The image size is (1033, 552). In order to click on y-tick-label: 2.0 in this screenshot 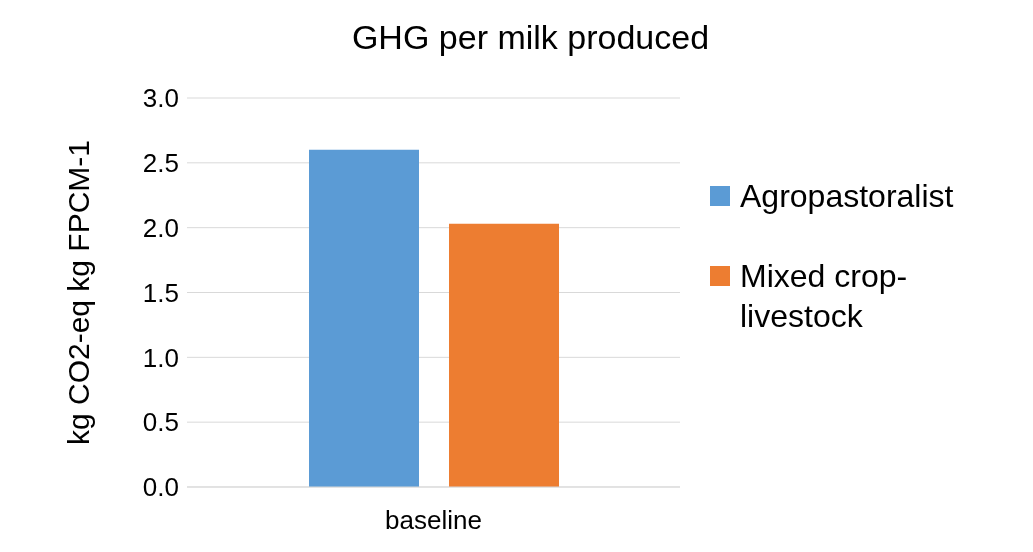, I will do `click(160, 227)`.